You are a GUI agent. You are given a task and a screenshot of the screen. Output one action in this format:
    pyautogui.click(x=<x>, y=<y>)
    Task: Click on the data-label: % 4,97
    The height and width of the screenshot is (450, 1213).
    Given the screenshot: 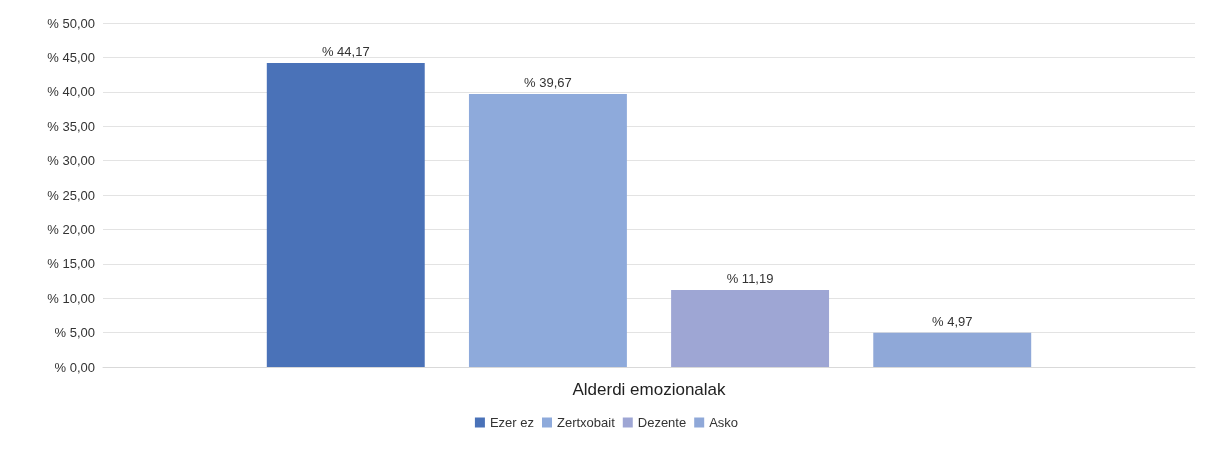 What is the action you would take?
    pyautogui.click(x=952, y=321)
    